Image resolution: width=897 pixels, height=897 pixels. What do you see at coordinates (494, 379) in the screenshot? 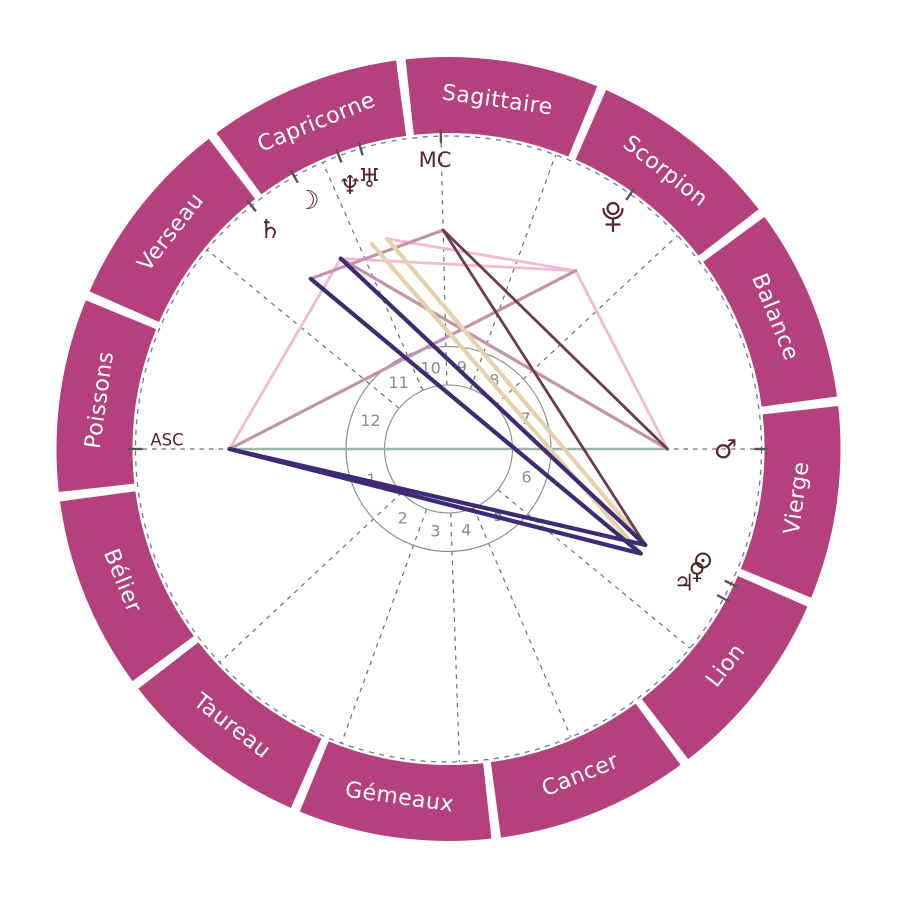
I see `house-number-8: 8` at bounding box center [494, 379].